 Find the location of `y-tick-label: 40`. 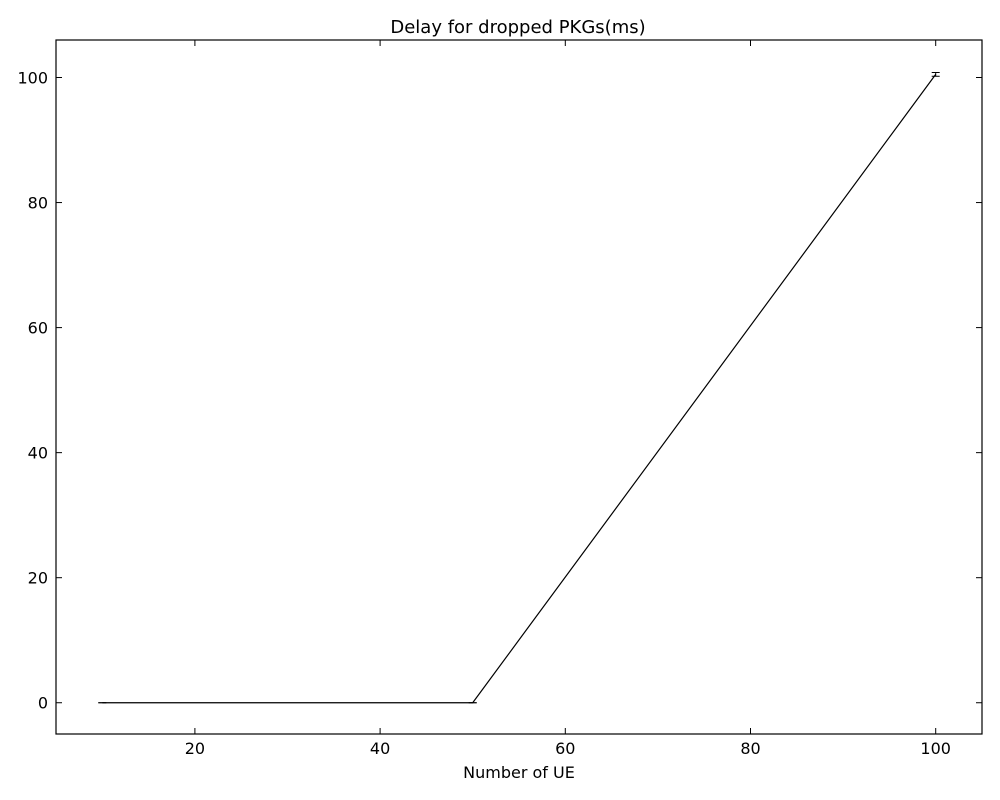

y-tick-label: 40 is located at coordinates (38, 453).